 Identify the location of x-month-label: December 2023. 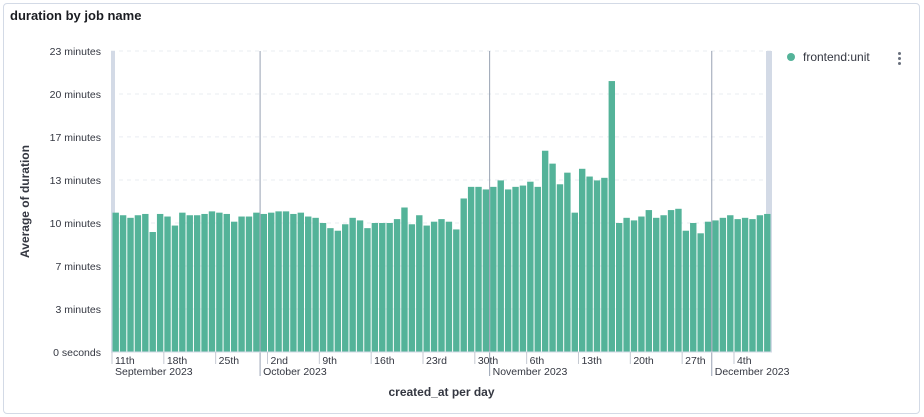
(752, 372).